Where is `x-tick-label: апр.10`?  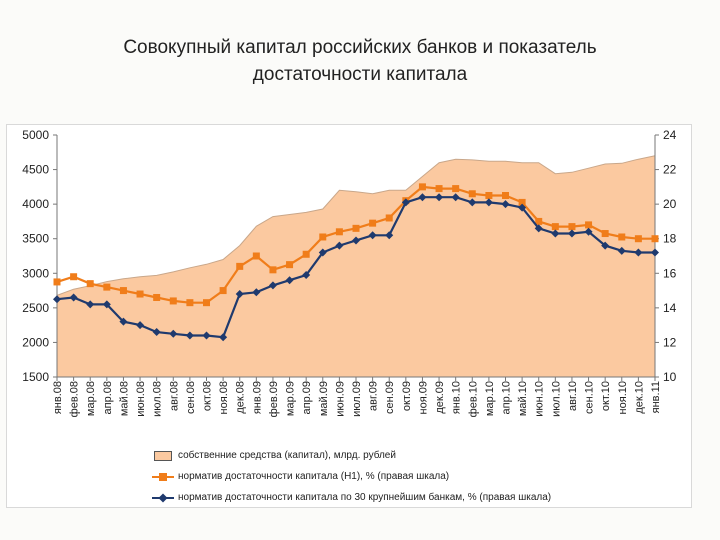
x-tick-label: апр.10 is located at coordinates (507, 397).